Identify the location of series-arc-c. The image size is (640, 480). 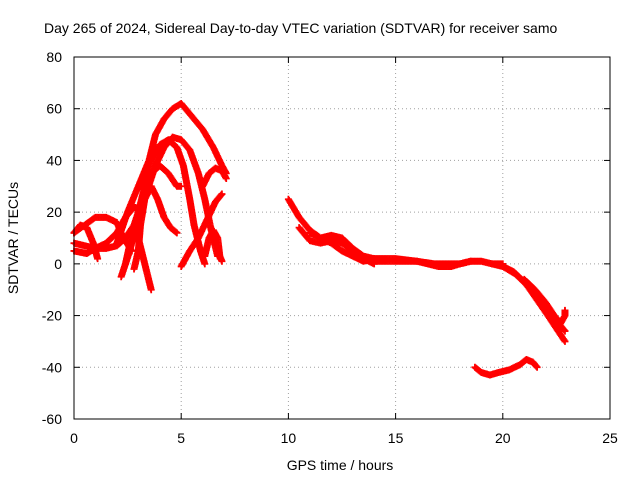
(86, 242).